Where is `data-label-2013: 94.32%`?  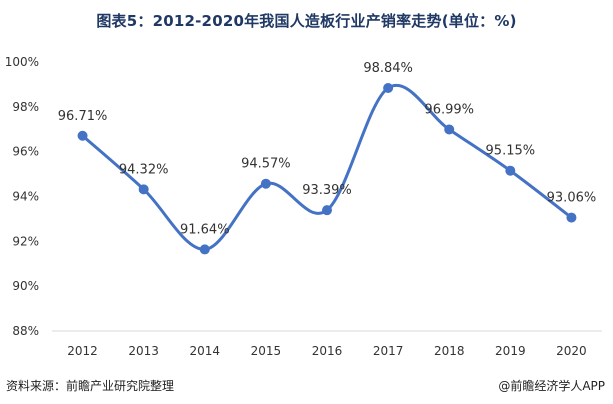
data-label-2013: 94.32% is located at coordinates (144, 169).